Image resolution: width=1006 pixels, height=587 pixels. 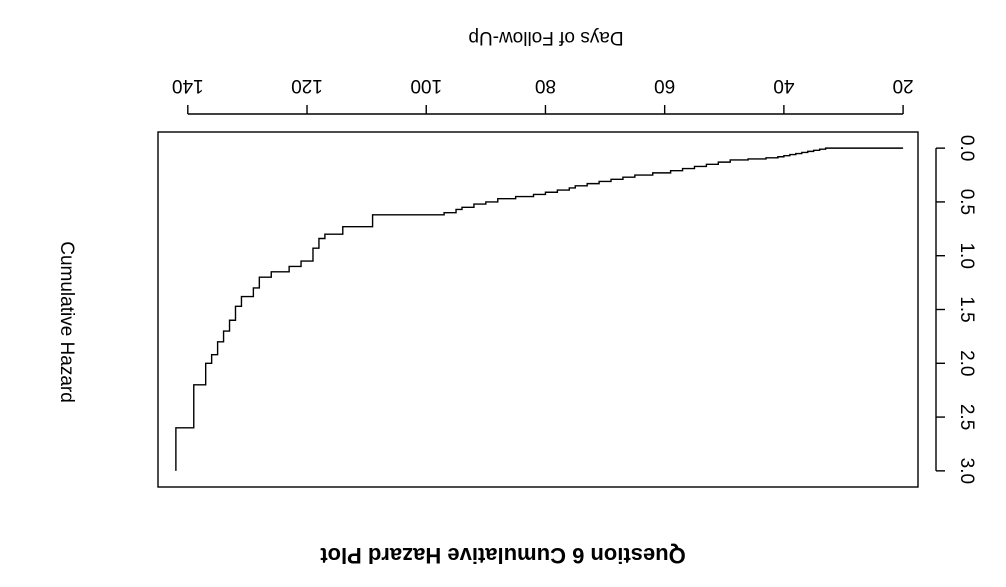 I want to click on x-tick-label: 60, so click(x=664, y=85).